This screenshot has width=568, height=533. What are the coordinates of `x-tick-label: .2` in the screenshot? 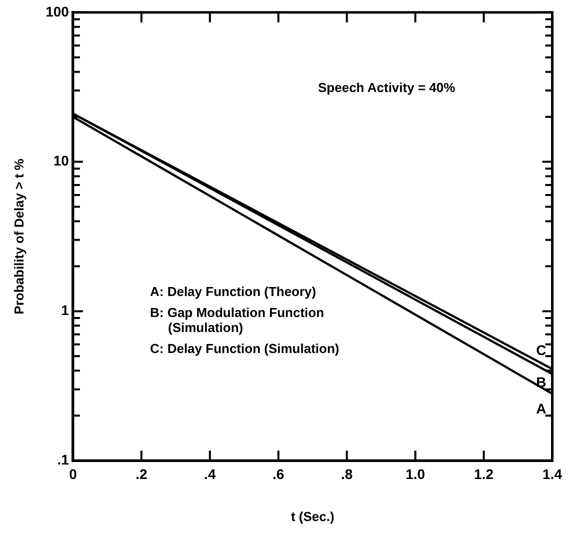 It's located at (142, 474).